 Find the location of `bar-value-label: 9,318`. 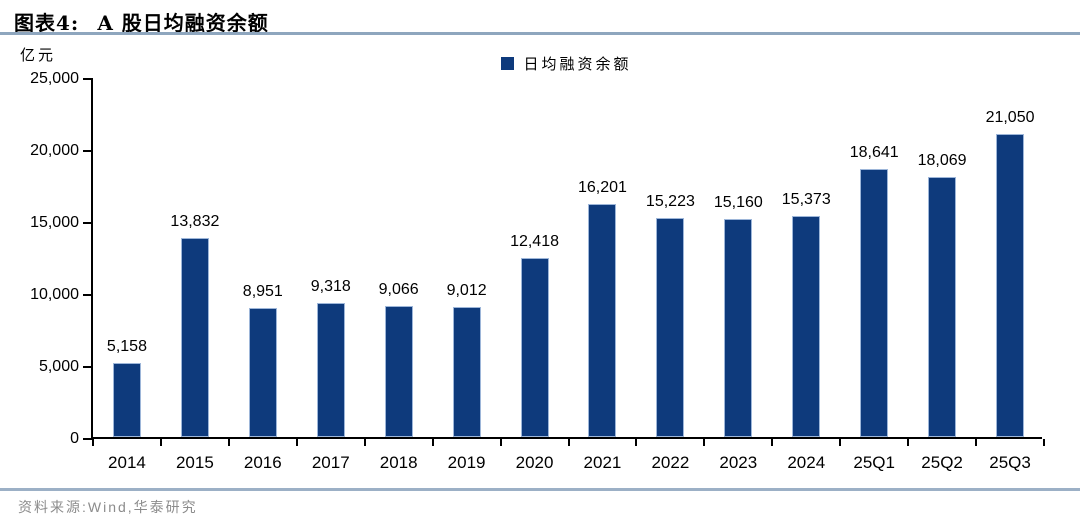

bar-value-label: 9,318 is located at coordinates (330, 286).